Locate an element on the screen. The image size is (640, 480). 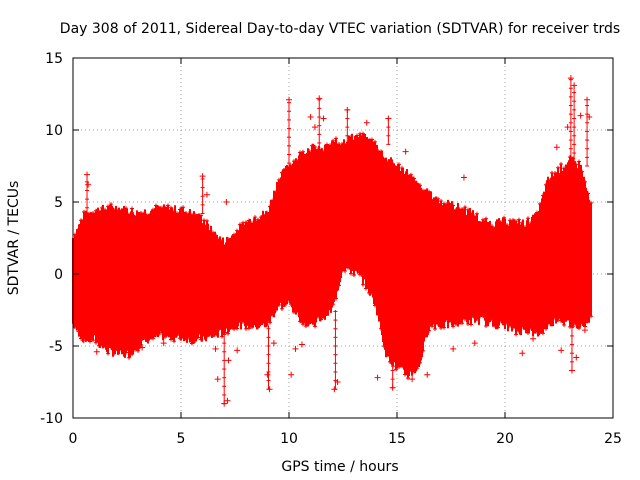
y-tick-label: 15 is located at coordinates (54, 59).